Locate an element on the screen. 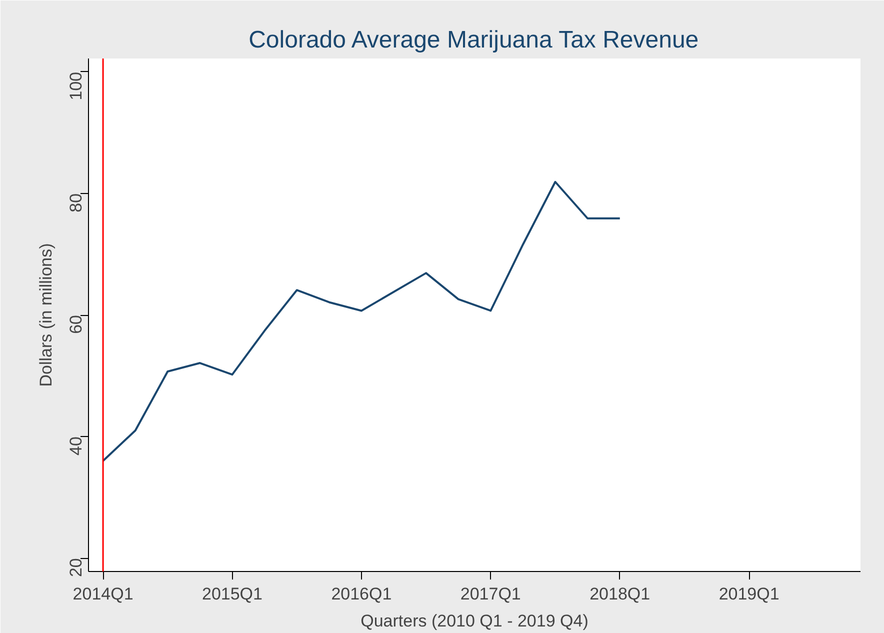 This screenshot has height=633, width=884. x-tick-label: 2018Q1 is located at coordinates (620, 594).